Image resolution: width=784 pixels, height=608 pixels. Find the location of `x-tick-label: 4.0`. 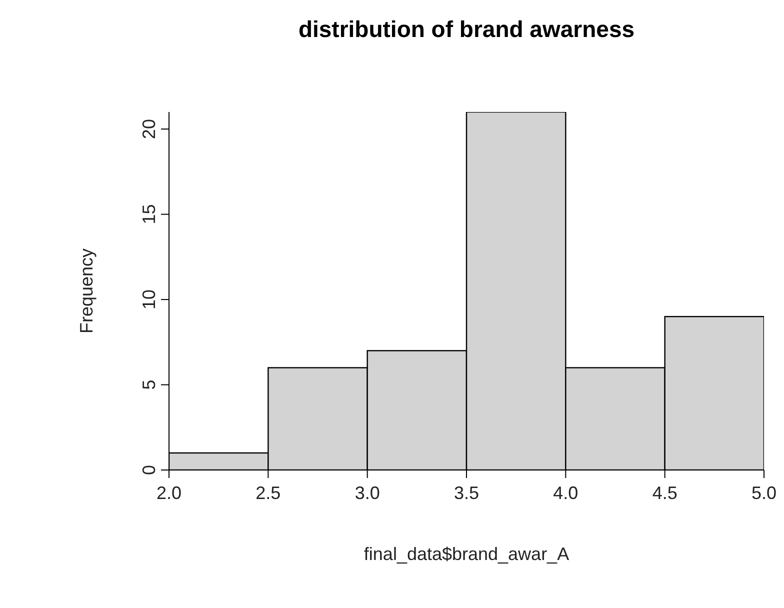

x-tick-label: 4.0 is located at coordinates (565, 492).